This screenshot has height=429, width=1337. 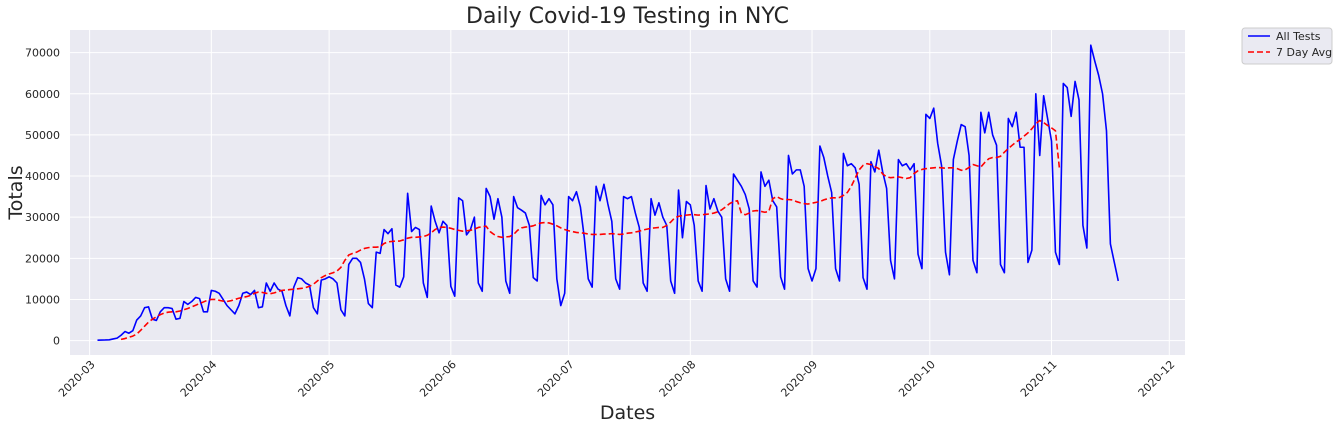 I want to click on legend-box, so click(x=1287, y=46).